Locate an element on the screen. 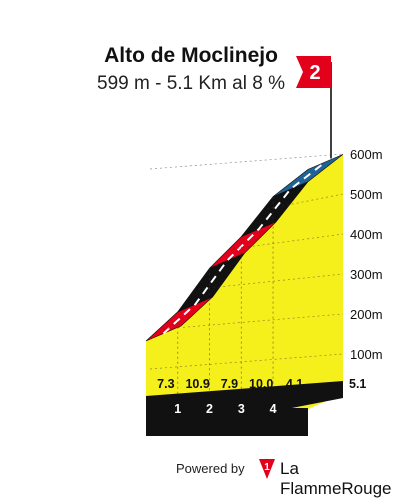 This screenshot has height=499, width=405. road-centre-line is located at coordinates (244, 248).